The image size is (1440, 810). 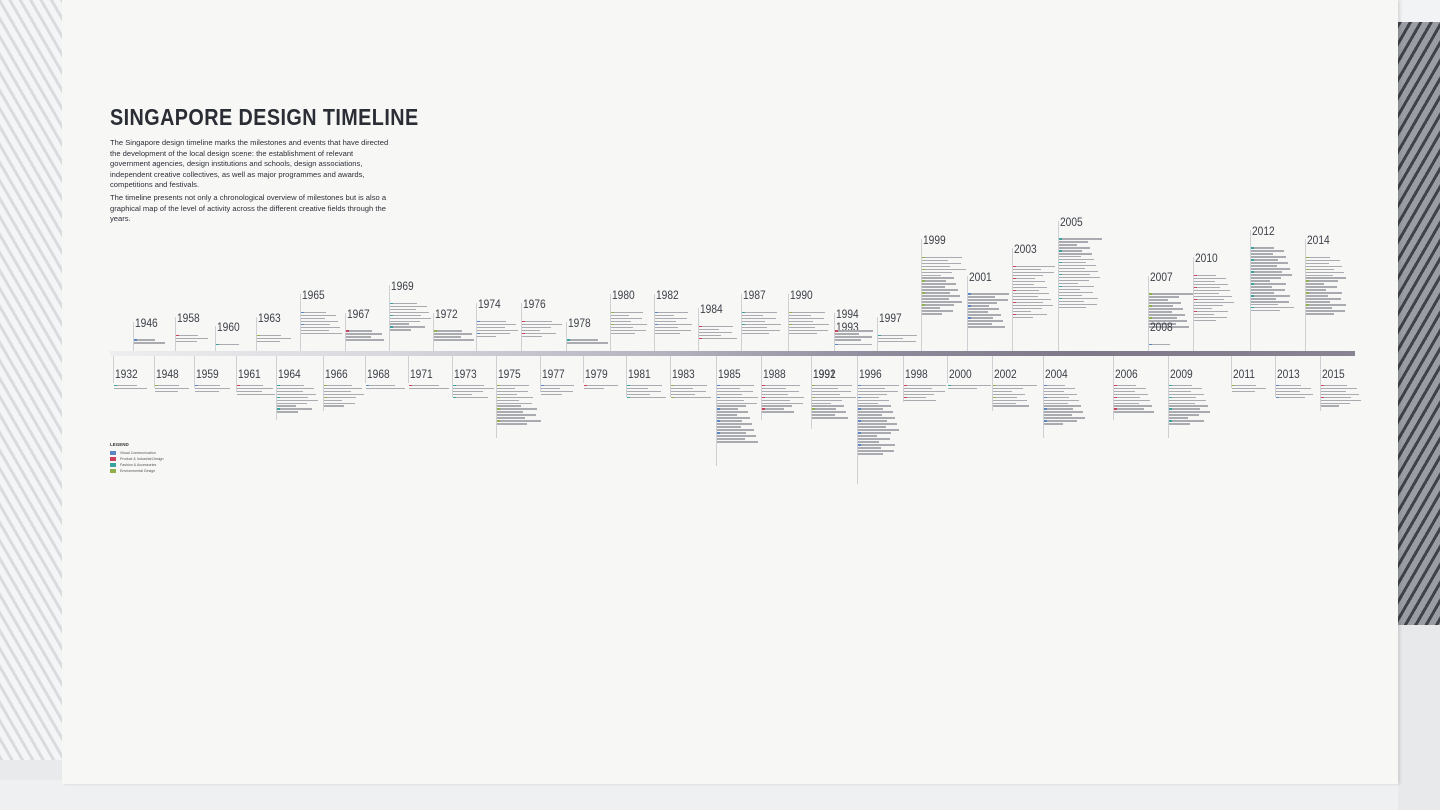 What do you see at coordinates (421, 374) in the screenshot?
I see `year-label: 1971` at bounding box center [421, 374].